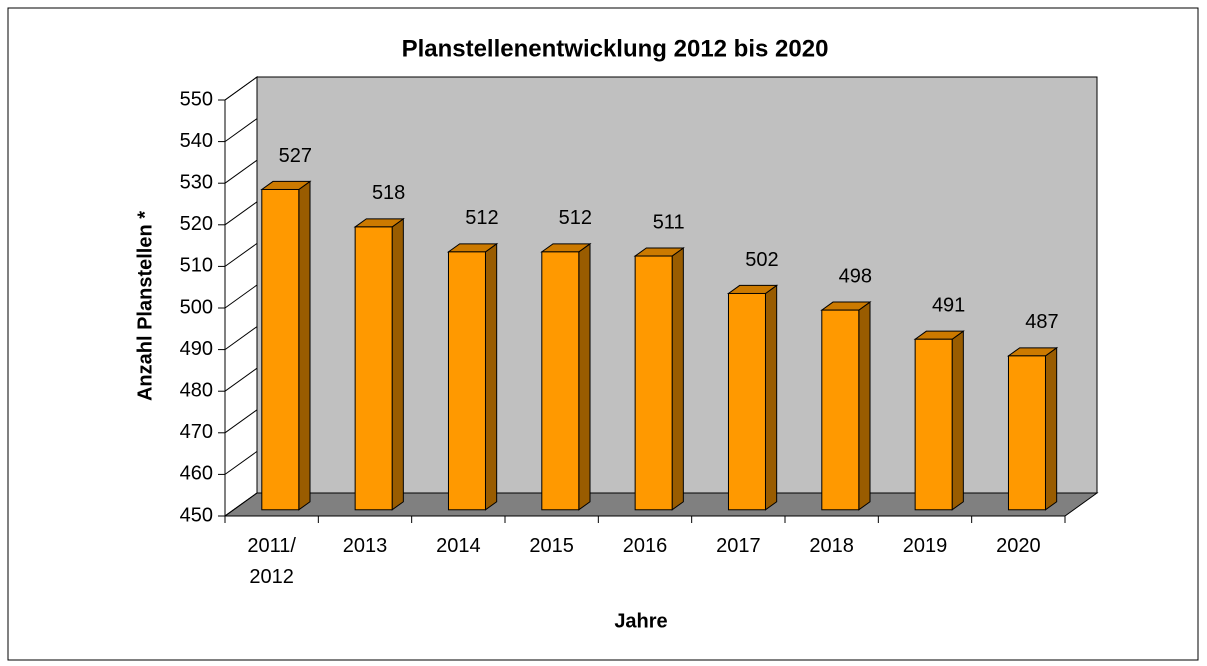  I want to click on x-tick-label: 2014, so click(458, 546).